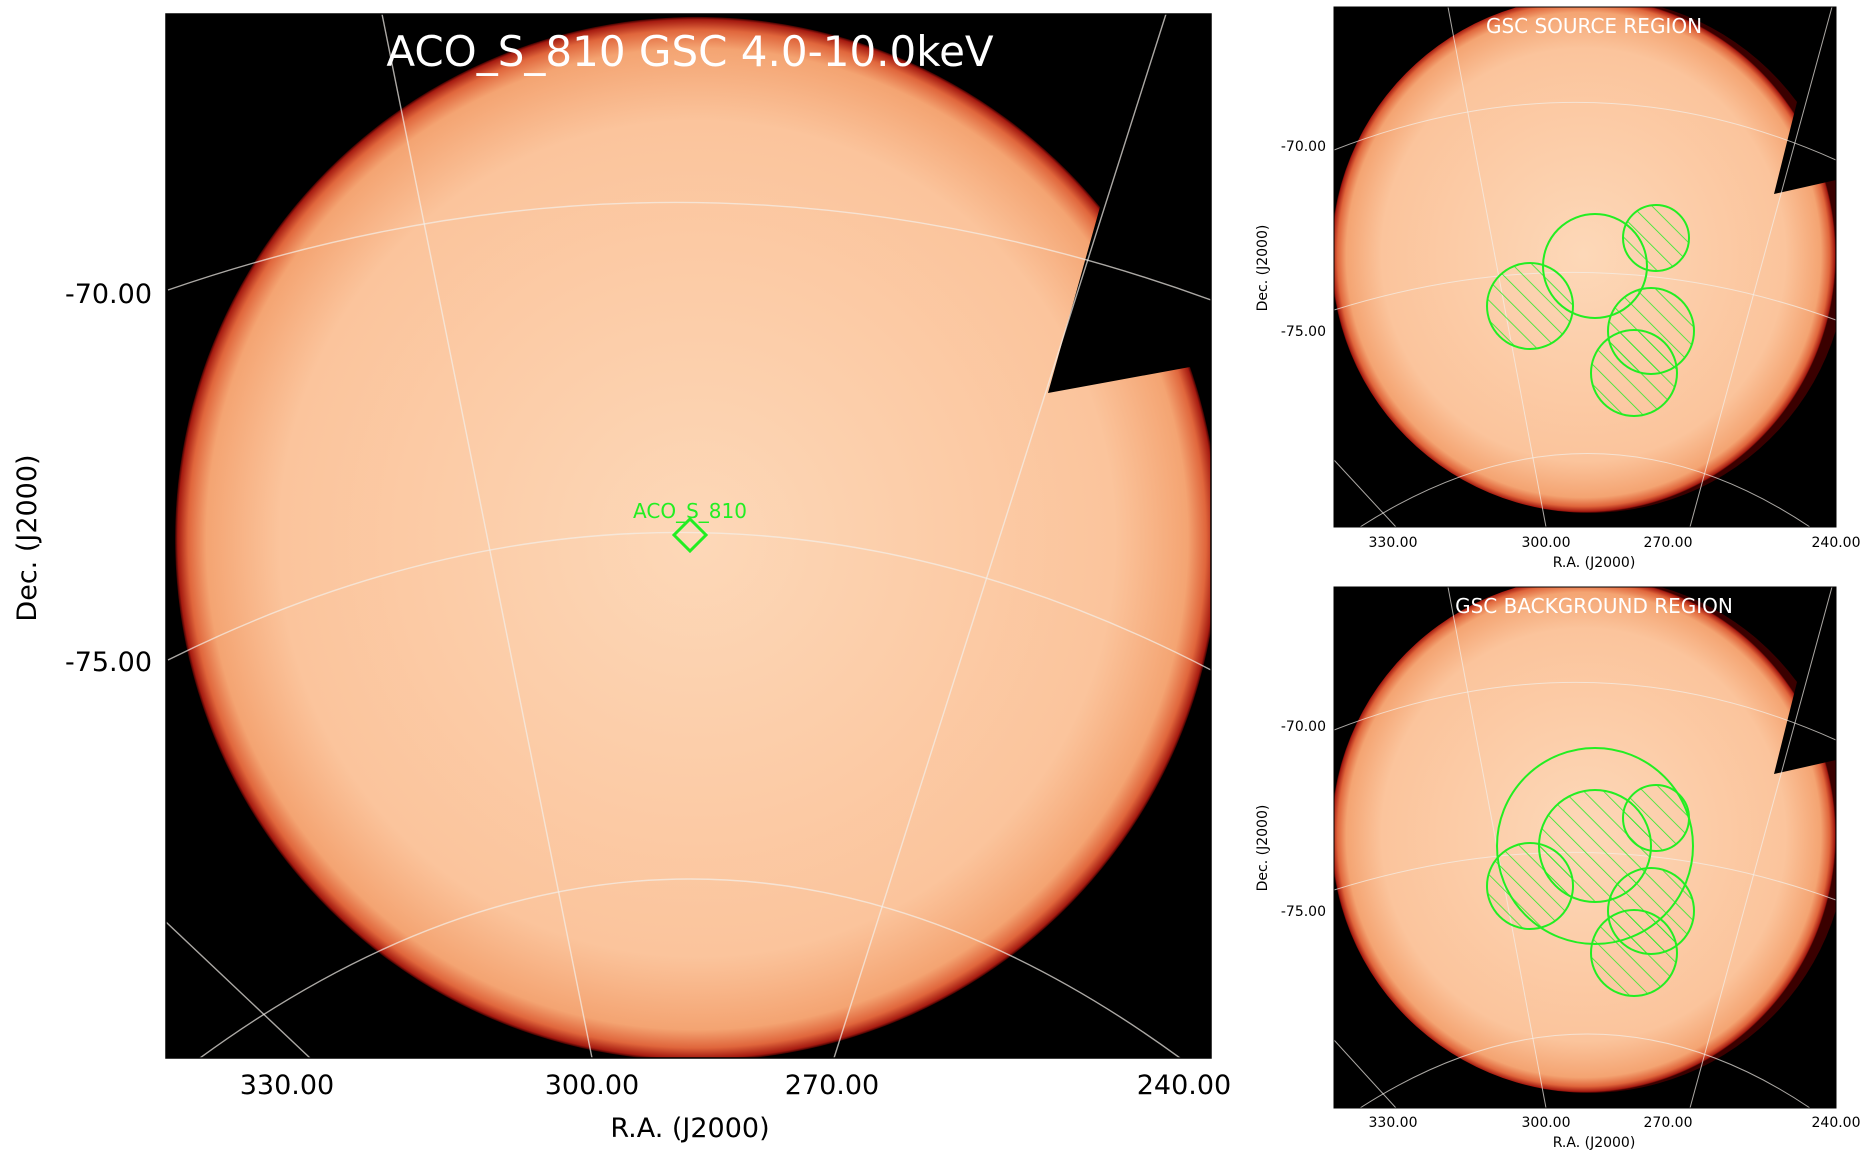 This screenshot has height=1156, width=1869. Describe the element at coordinates (1303, 147) in the screenshot. I see `source-y-tick-label: -70.00` at that location.